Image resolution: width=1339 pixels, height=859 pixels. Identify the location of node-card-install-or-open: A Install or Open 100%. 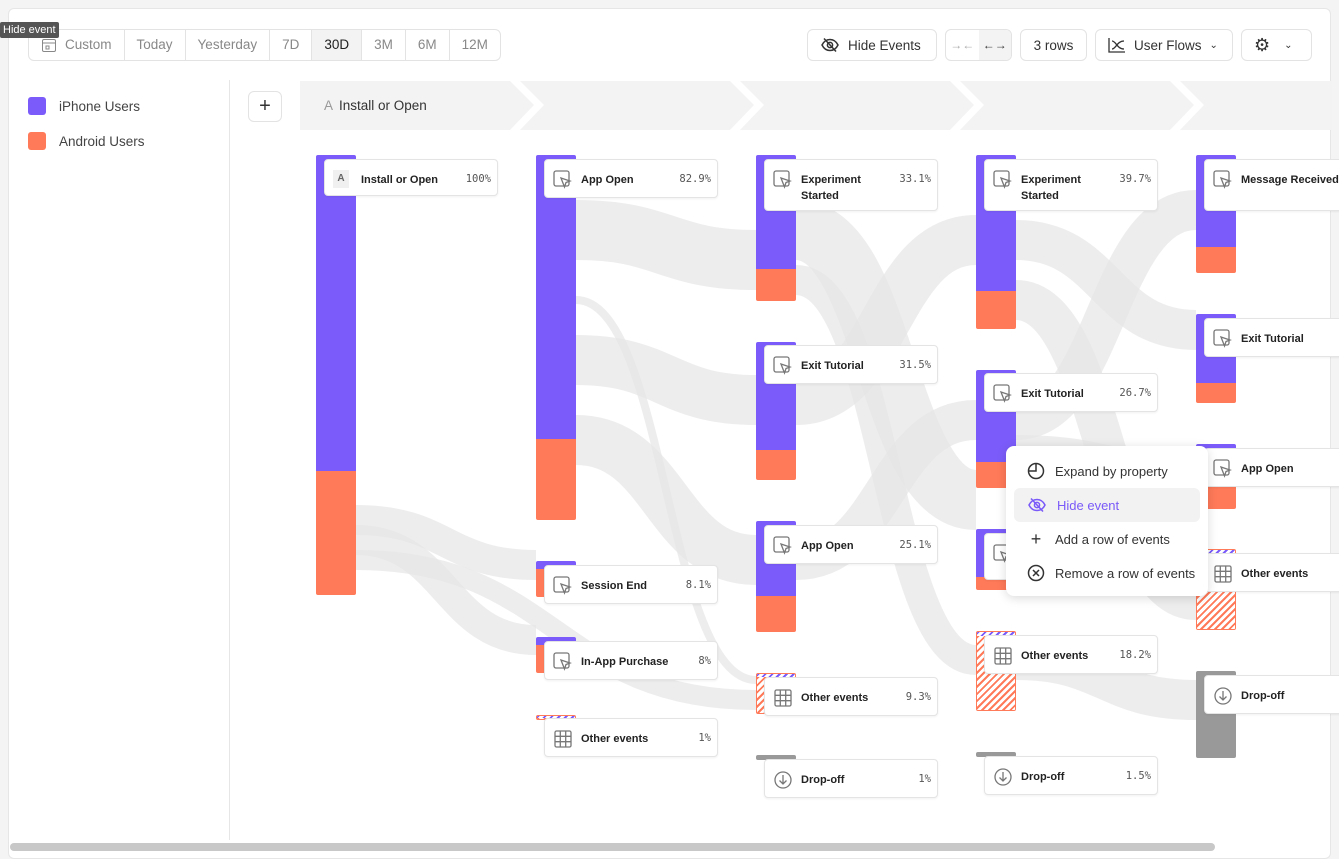
(411, 177).